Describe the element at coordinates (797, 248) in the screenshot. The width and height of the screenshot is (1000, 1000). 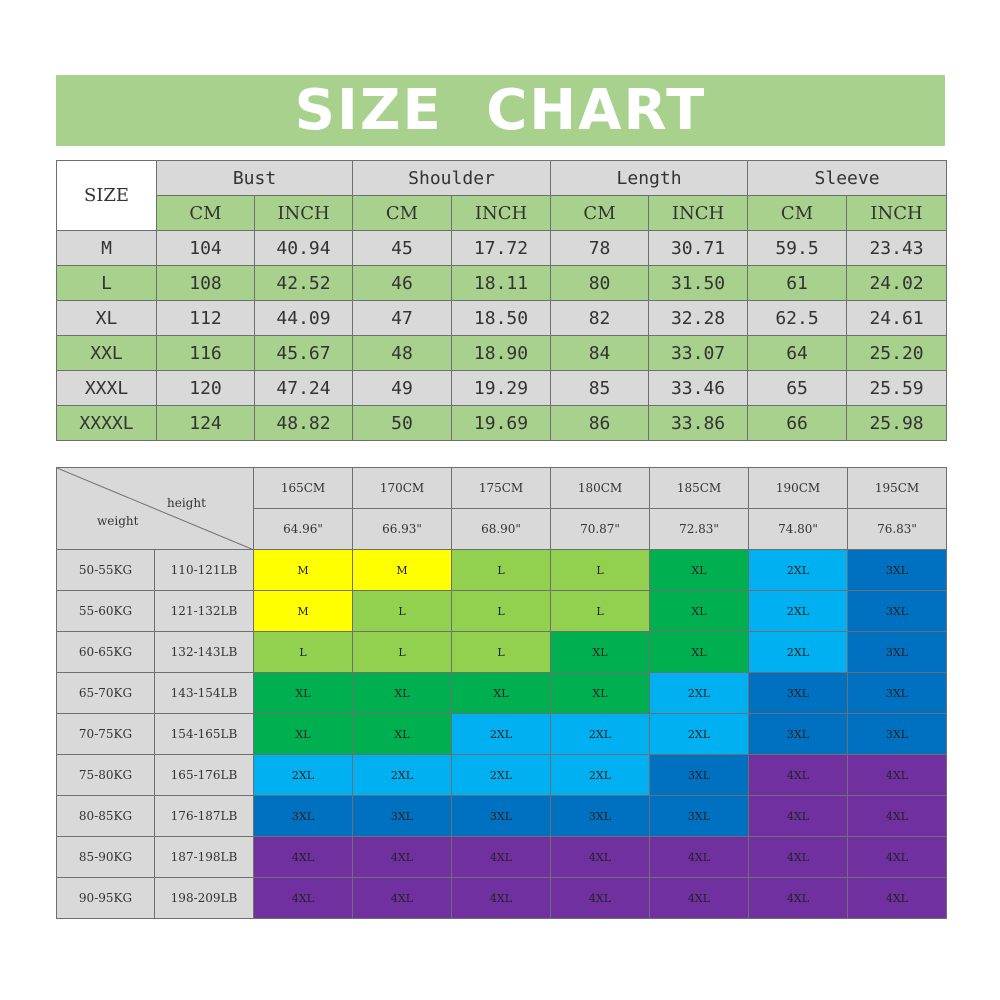
I see `measurement-value: 59.5` at that location.